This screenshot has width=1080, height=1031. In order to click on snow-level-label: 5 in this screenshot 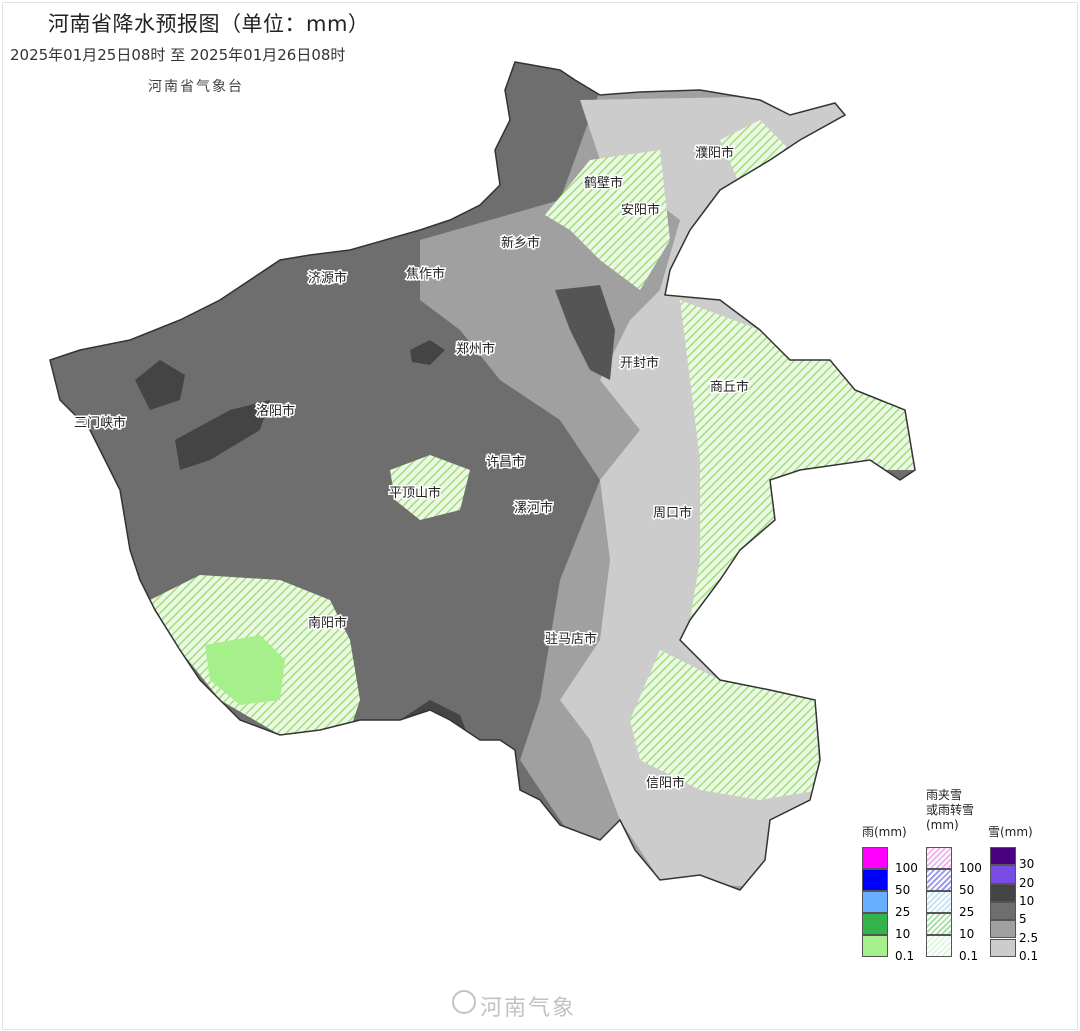, I will do `click(1023, 919)`.